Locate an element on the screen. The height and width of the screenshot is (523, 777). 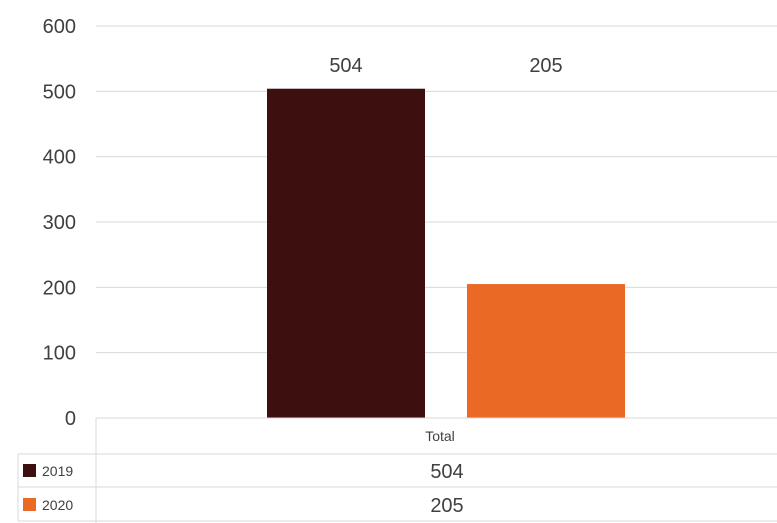
y-tick-label: 200 is located at coordinates (59, 288).